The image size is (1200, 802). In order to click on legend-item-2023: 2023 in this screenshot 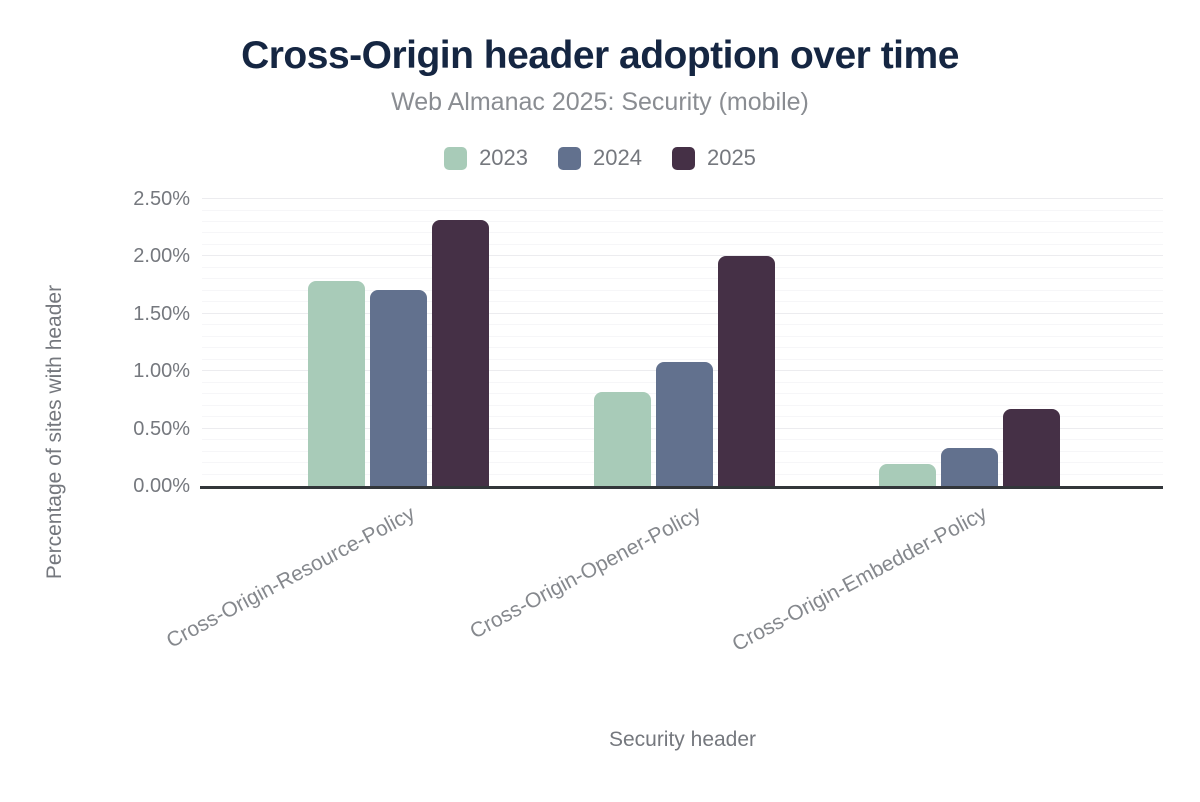, I will do `click(486, 158)`.